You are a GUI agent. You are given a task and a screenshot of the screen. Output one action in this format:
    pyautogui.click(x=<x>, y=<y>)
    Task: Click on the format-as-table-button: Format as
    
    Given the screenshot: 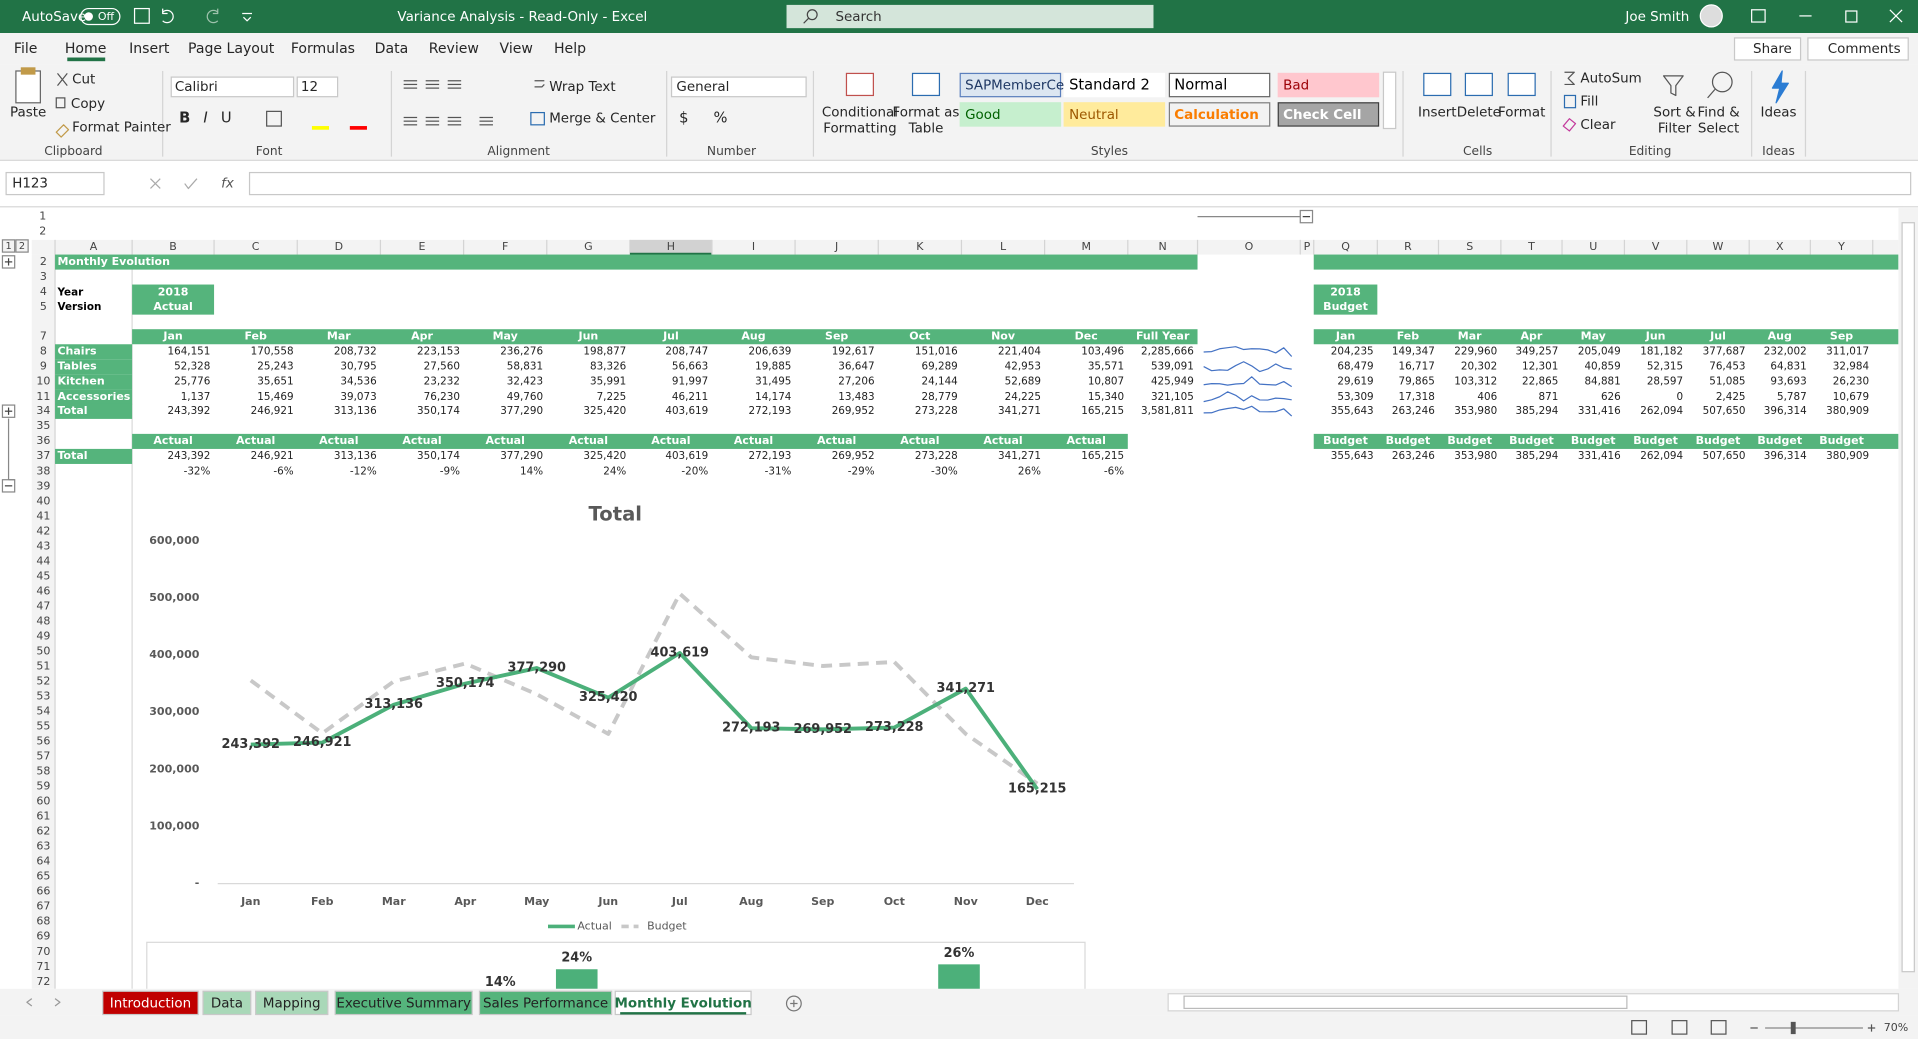 What is the action you would take?
    pyautogui.click(x=926, y=113)
    